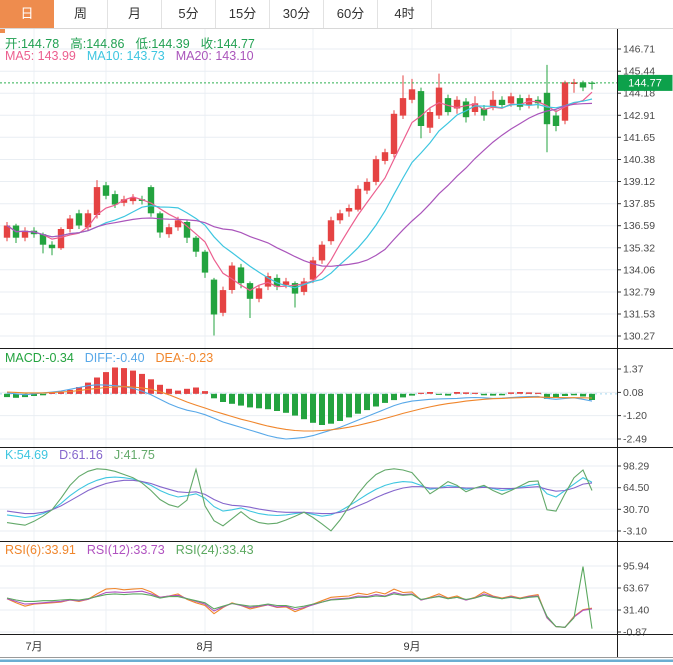 The height and width of the screenshot is (665, 673). What do you see at coordinates (40, 550) in the screenshot?
I see `rsi6-value: RSI(6):33.91` at bounding box center [40, 550].